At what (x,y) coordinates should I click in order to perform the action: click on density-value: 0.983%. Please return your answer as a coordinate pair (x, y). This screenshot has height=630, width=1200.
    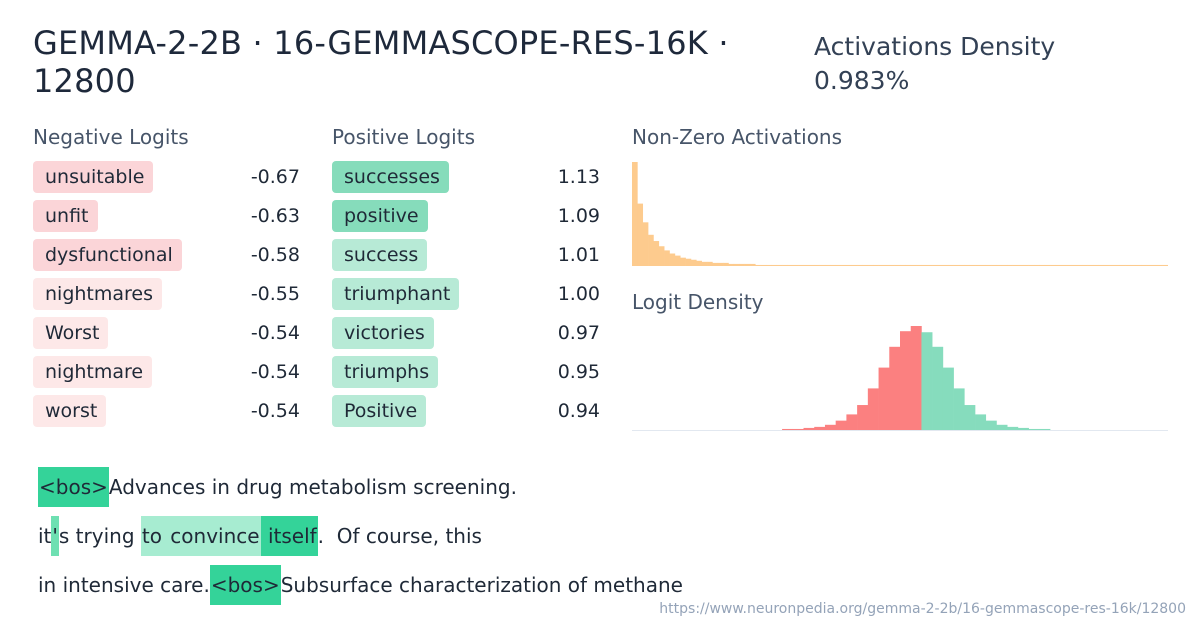
    Looking at the image, I should click on (862, 80).